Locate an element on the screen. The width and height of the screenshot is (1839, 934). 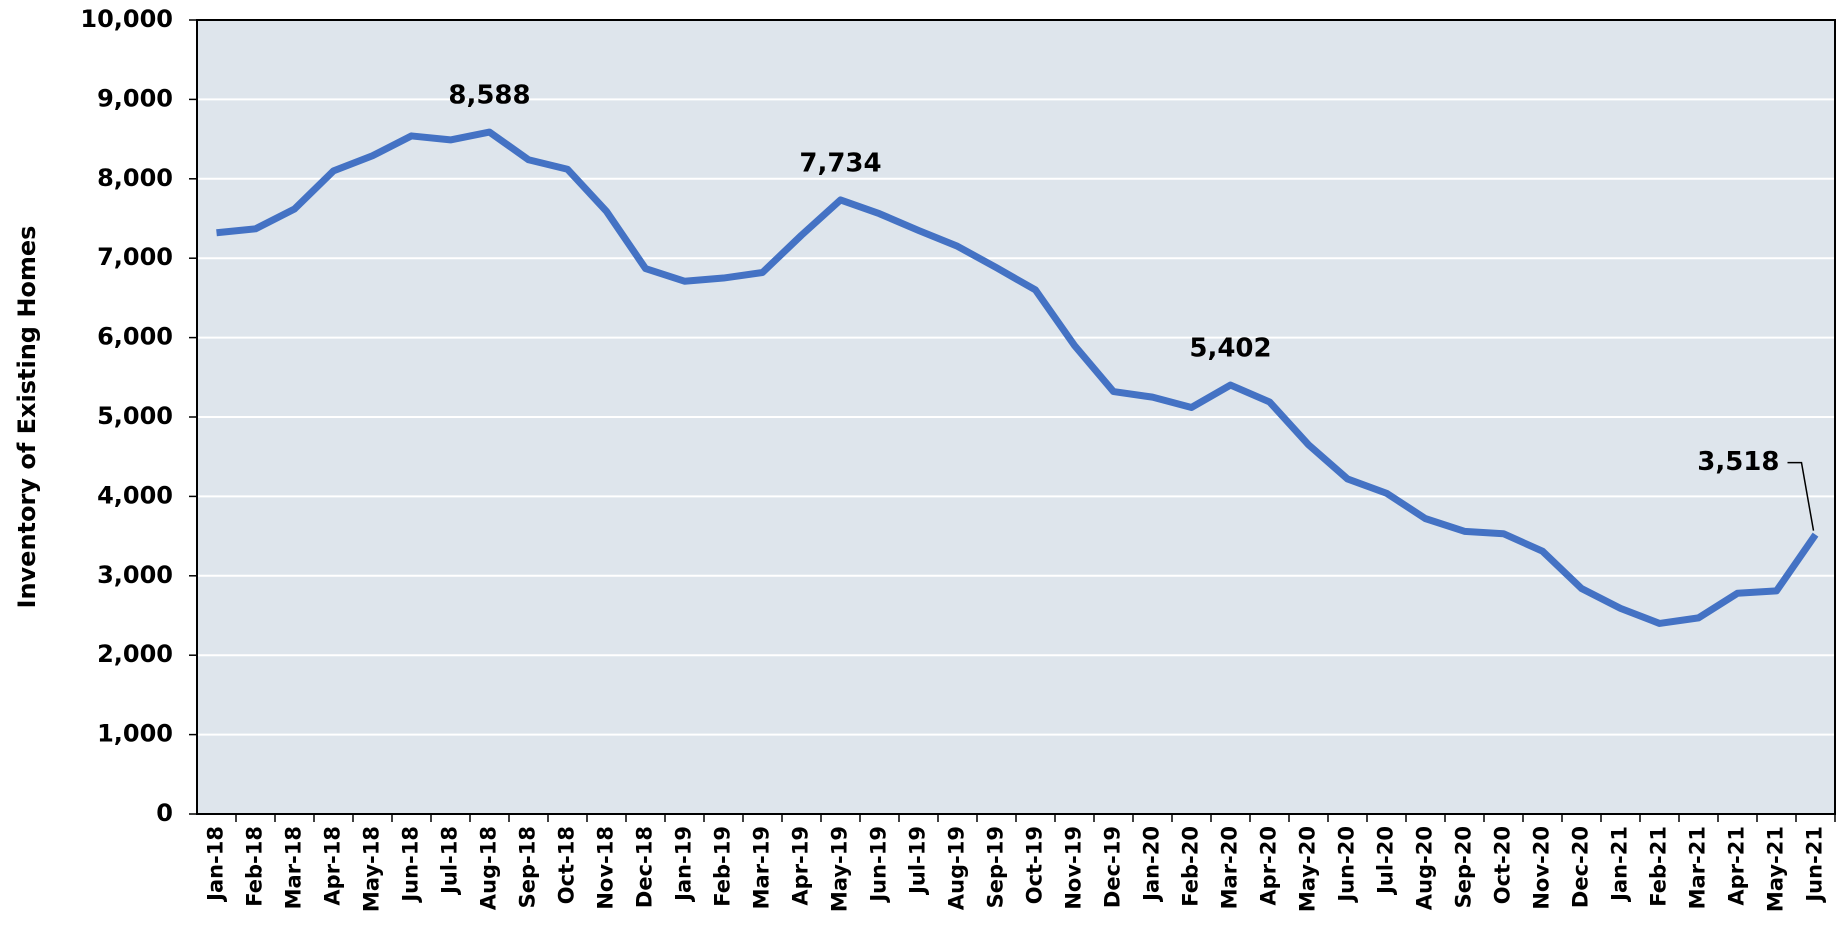
x-tick-label: Jan-18 is located at coordinates (216, 864).